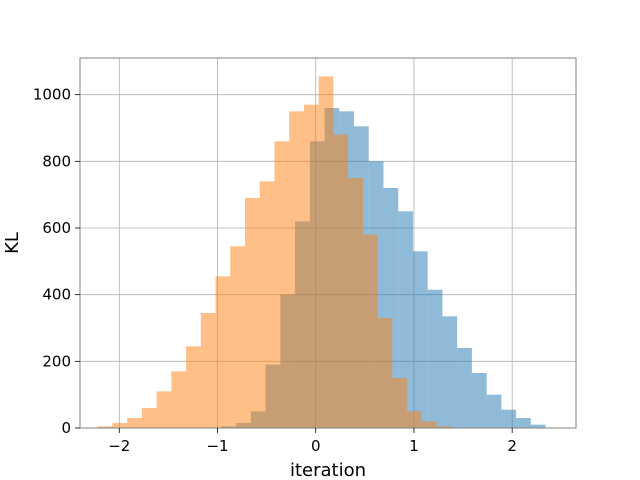 This screenshot has width=640, height=480. I want to click on y-tick-label: 200, so click(56, 361).